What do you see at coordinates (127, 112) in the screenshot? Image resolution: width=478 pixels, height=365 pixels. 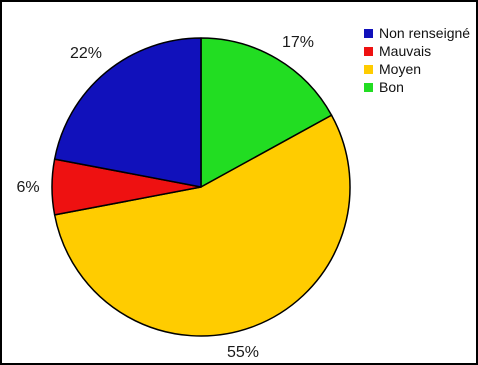 I see `pie-slice-non-renseigne` at bounding box center [127, 112].